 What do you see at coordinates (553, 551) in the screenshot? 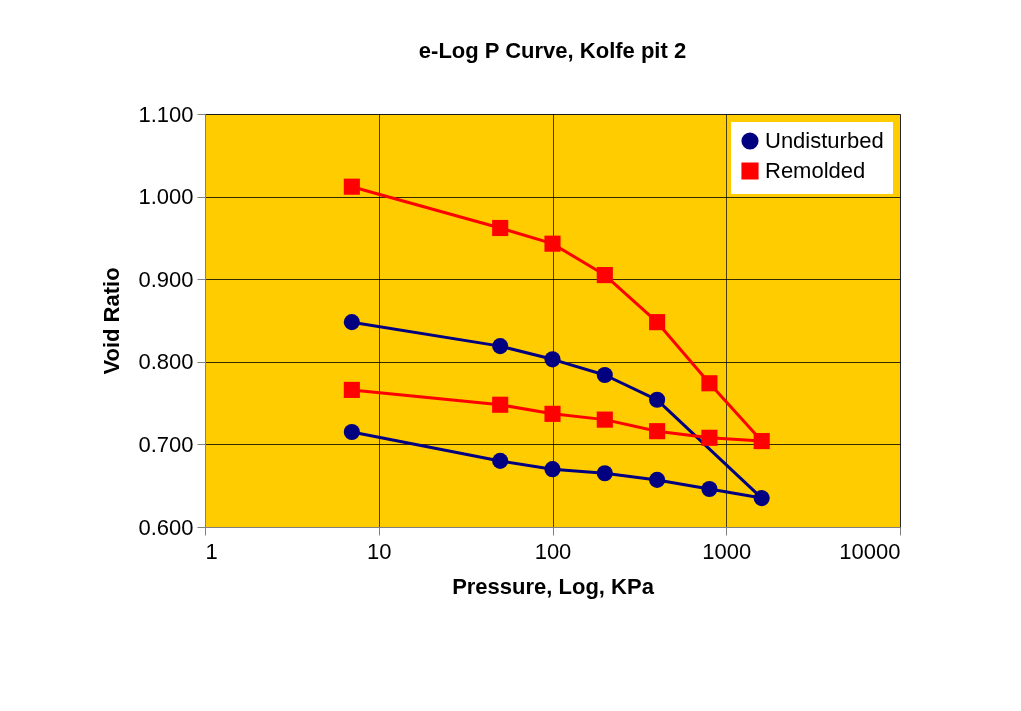
I see `x-tick-label: 100` at bounding box center [553, 551].